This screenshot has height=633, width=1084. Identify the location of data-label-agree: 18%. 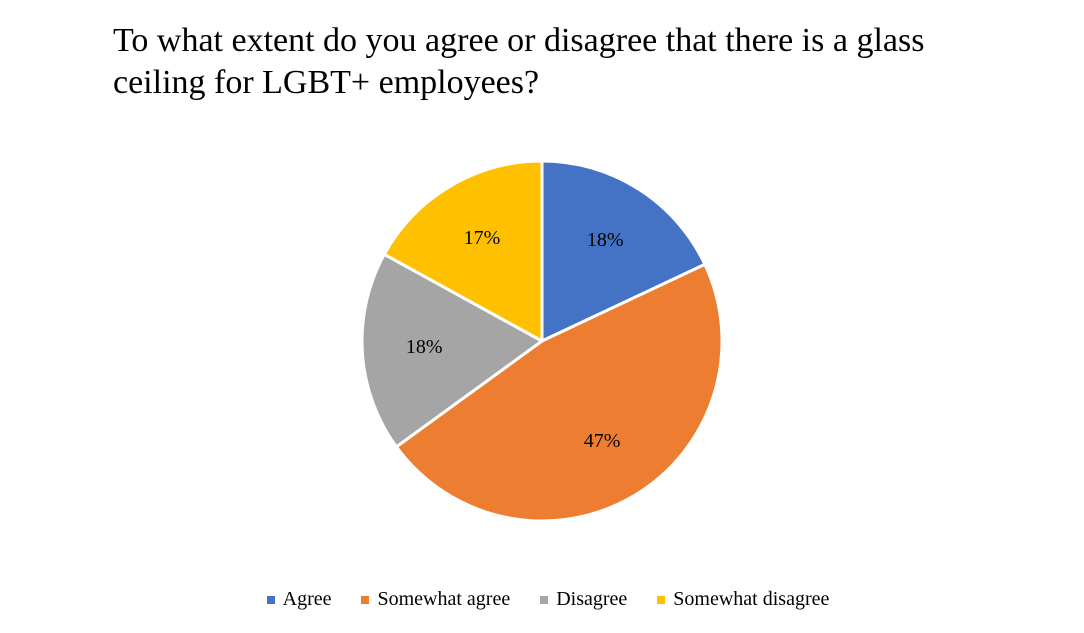
(605, 240).